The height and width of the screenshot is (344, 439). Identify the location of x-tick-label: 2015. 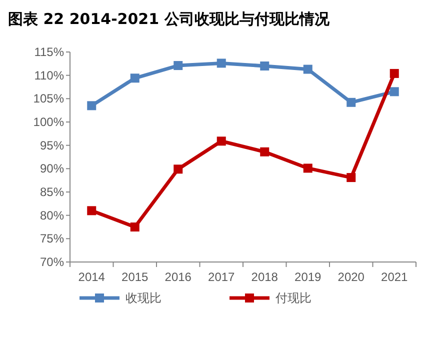
(135, 277).